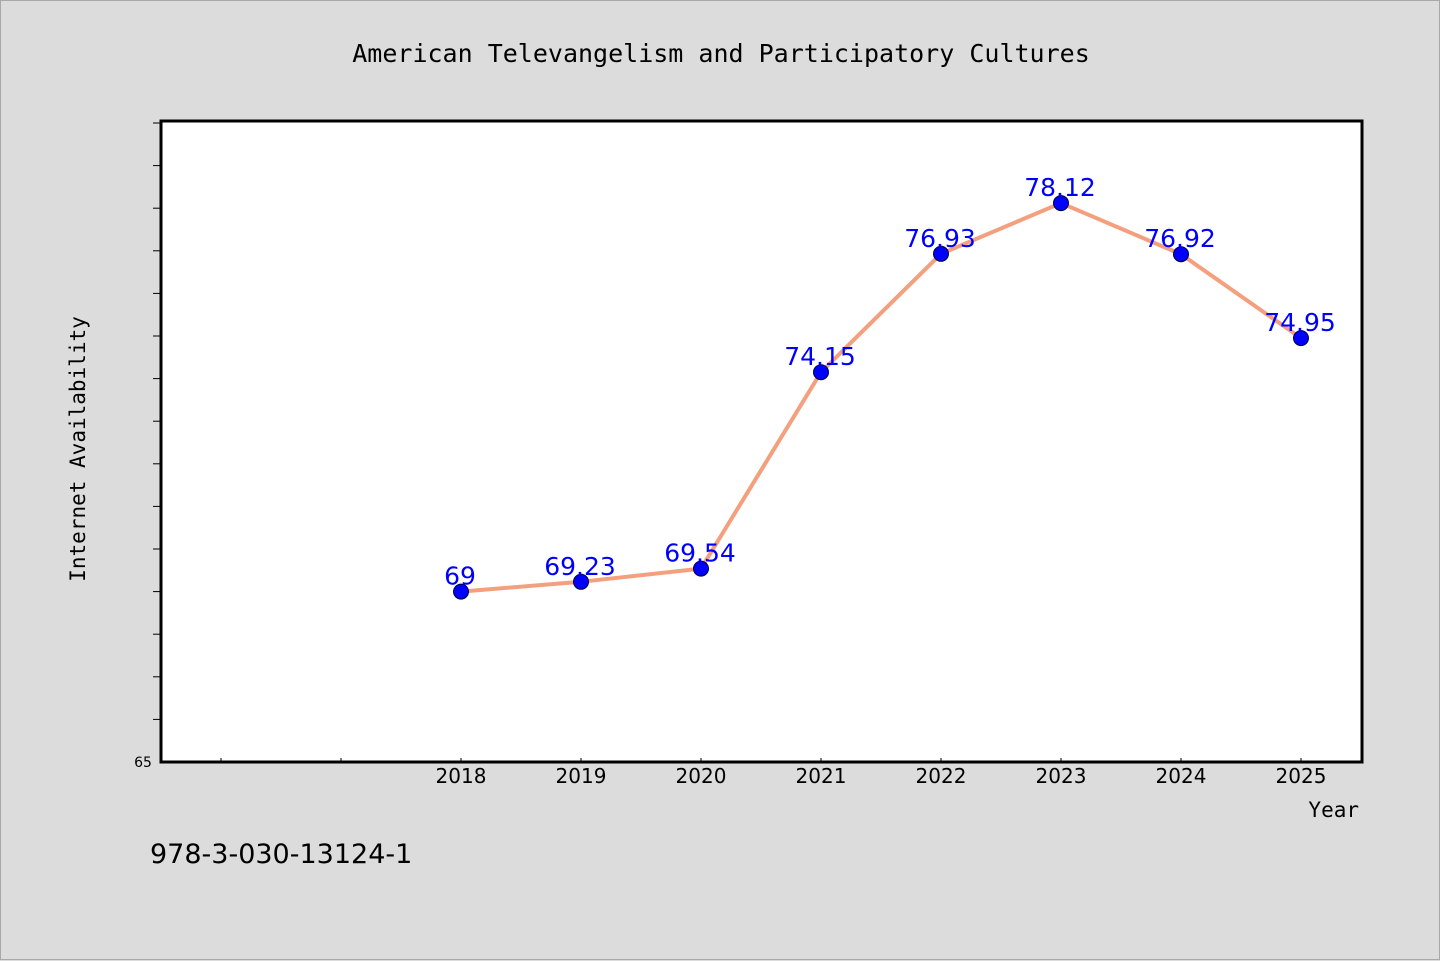  Describe the element at coordinates (700, 553) in the screenshot. I see `data-label: 69.54` at that location.